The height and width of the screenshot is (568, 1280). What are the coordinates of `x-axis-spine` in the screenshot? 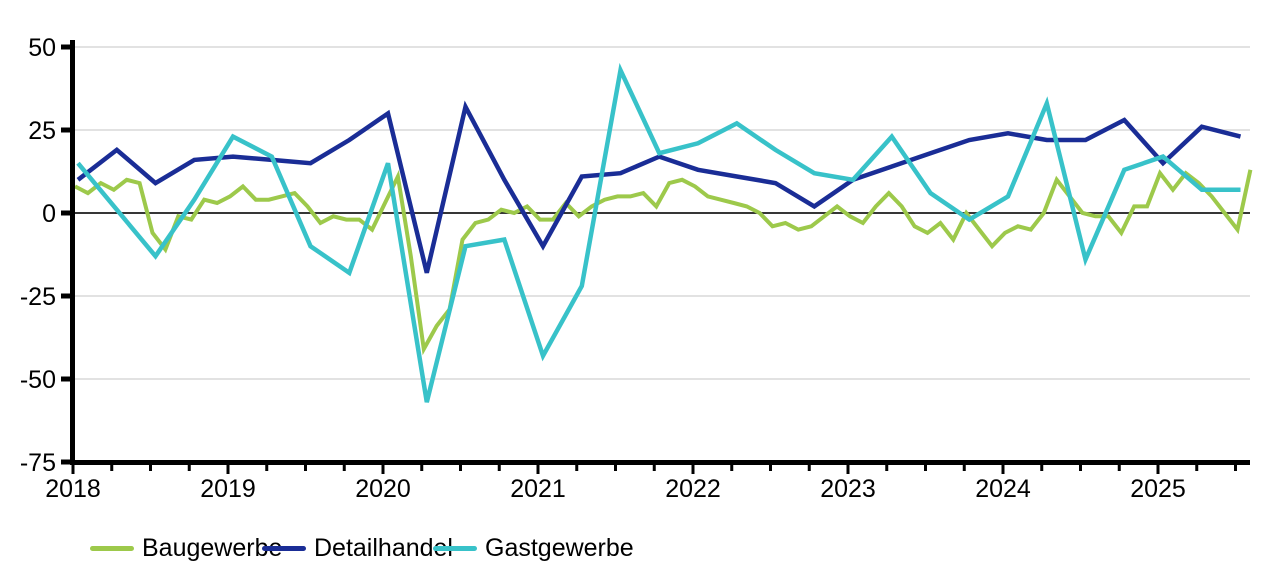 It's located at (660, 462).